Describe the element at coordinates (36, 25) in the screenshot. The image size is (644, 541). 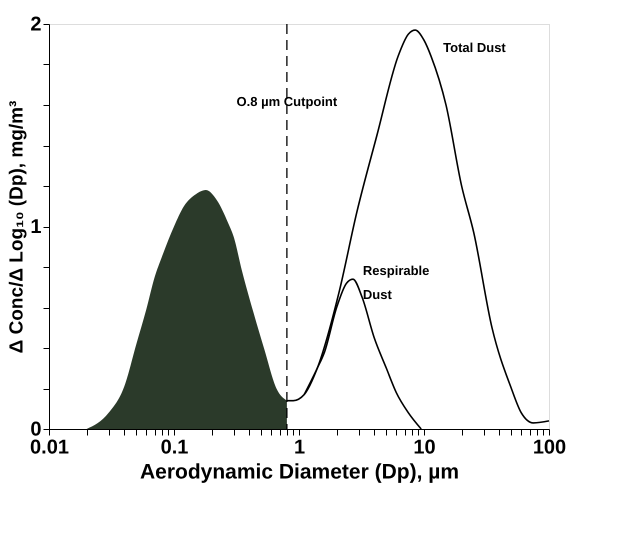
I see `y-tick-label: 2` at that location.